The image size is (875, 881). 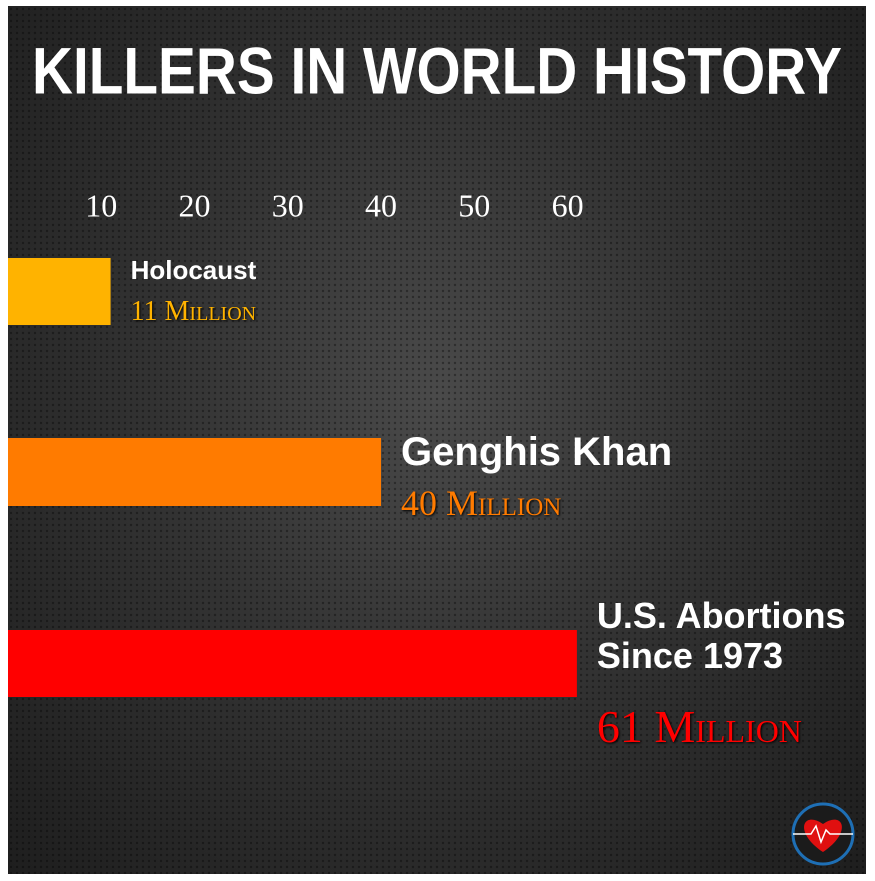 What do you see at coordinates (101, 205) in the screenshot?
I see `x-tick-label: 10` at bounding box center [101, 205].